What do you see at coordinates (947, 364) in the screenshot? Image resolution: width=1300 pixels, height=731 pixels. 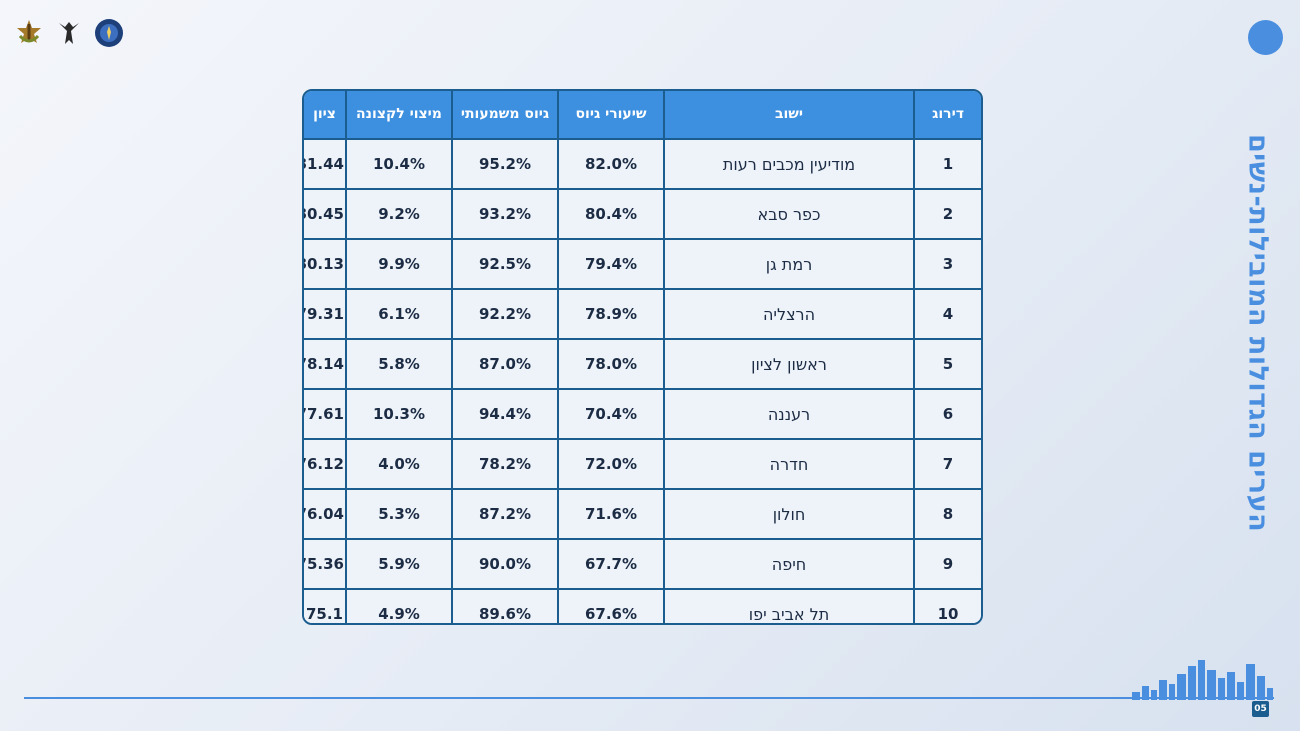 I see `rank-cell: 5` at bounding box center [947, 364].